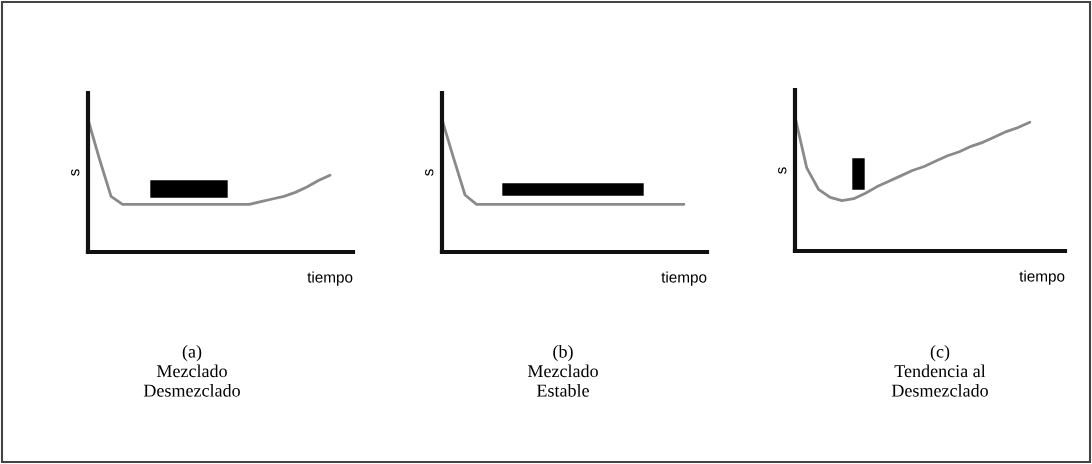 The width and height of the screenshot is (1092, 464). What do you see at coordinates (191, 371) in the screenshot?
I see `text: (a) Mezclado Desmezclado` at bounding box center [191, 371].